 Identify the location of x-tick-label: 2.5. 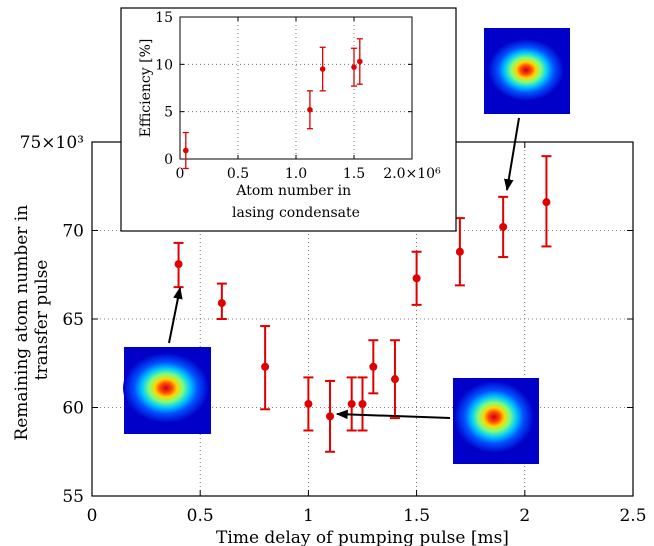
(632, 516).